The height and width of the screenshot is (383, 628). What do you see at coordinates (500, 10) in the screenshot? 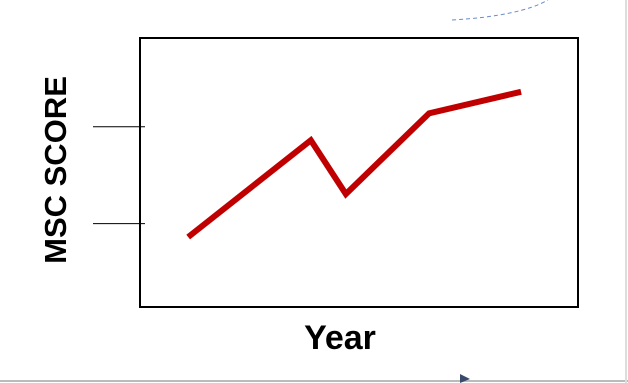
I see `decoration-curve` at bounding box center [500, 10].